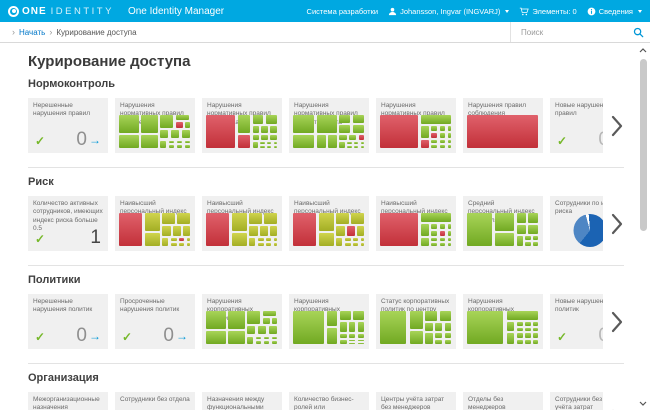 This screenshot has width=650, height=410. Describe the element at coordinates (576, 125) in the screenshot. I see `dashboard-card: Новые нарушения правил✓0` at that location.